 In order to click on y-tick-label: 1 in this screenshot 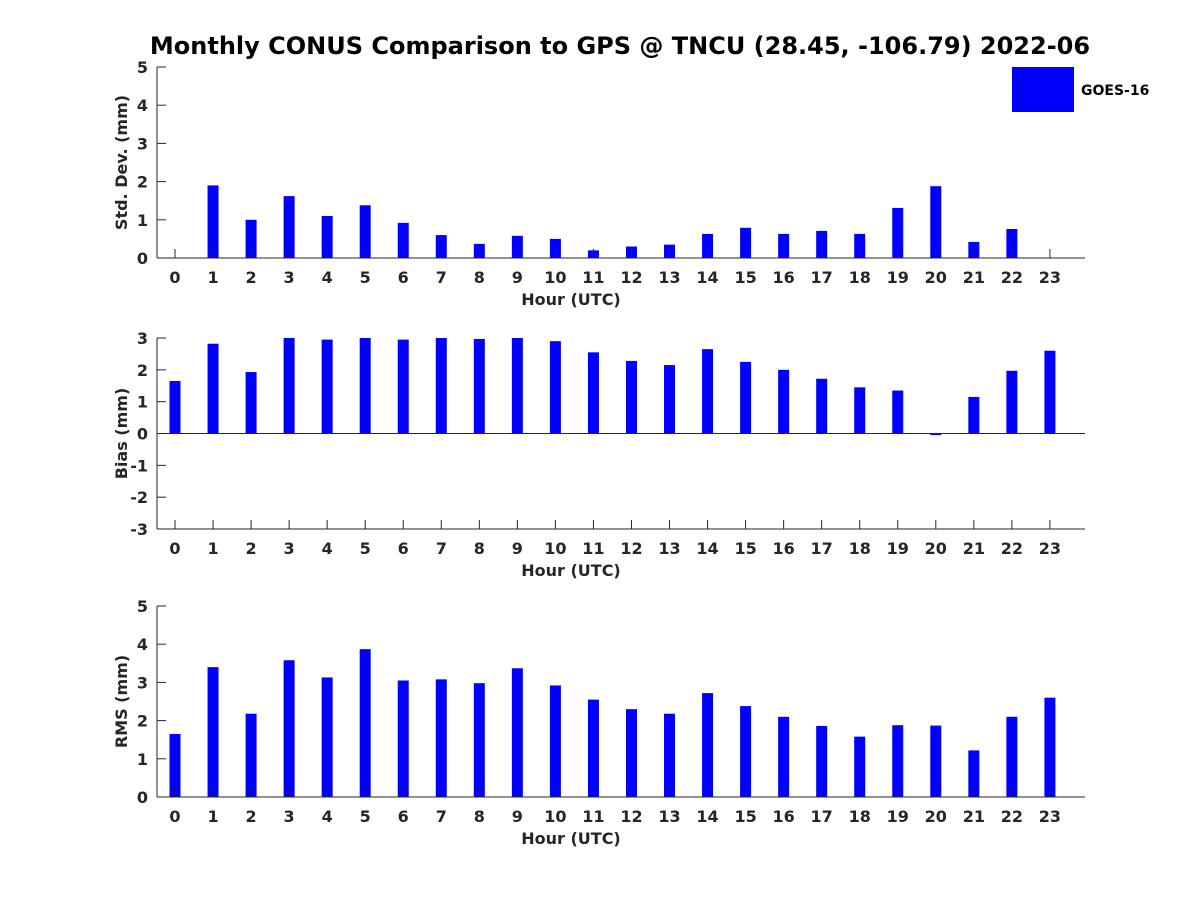, I will do `click(142, 402)`.